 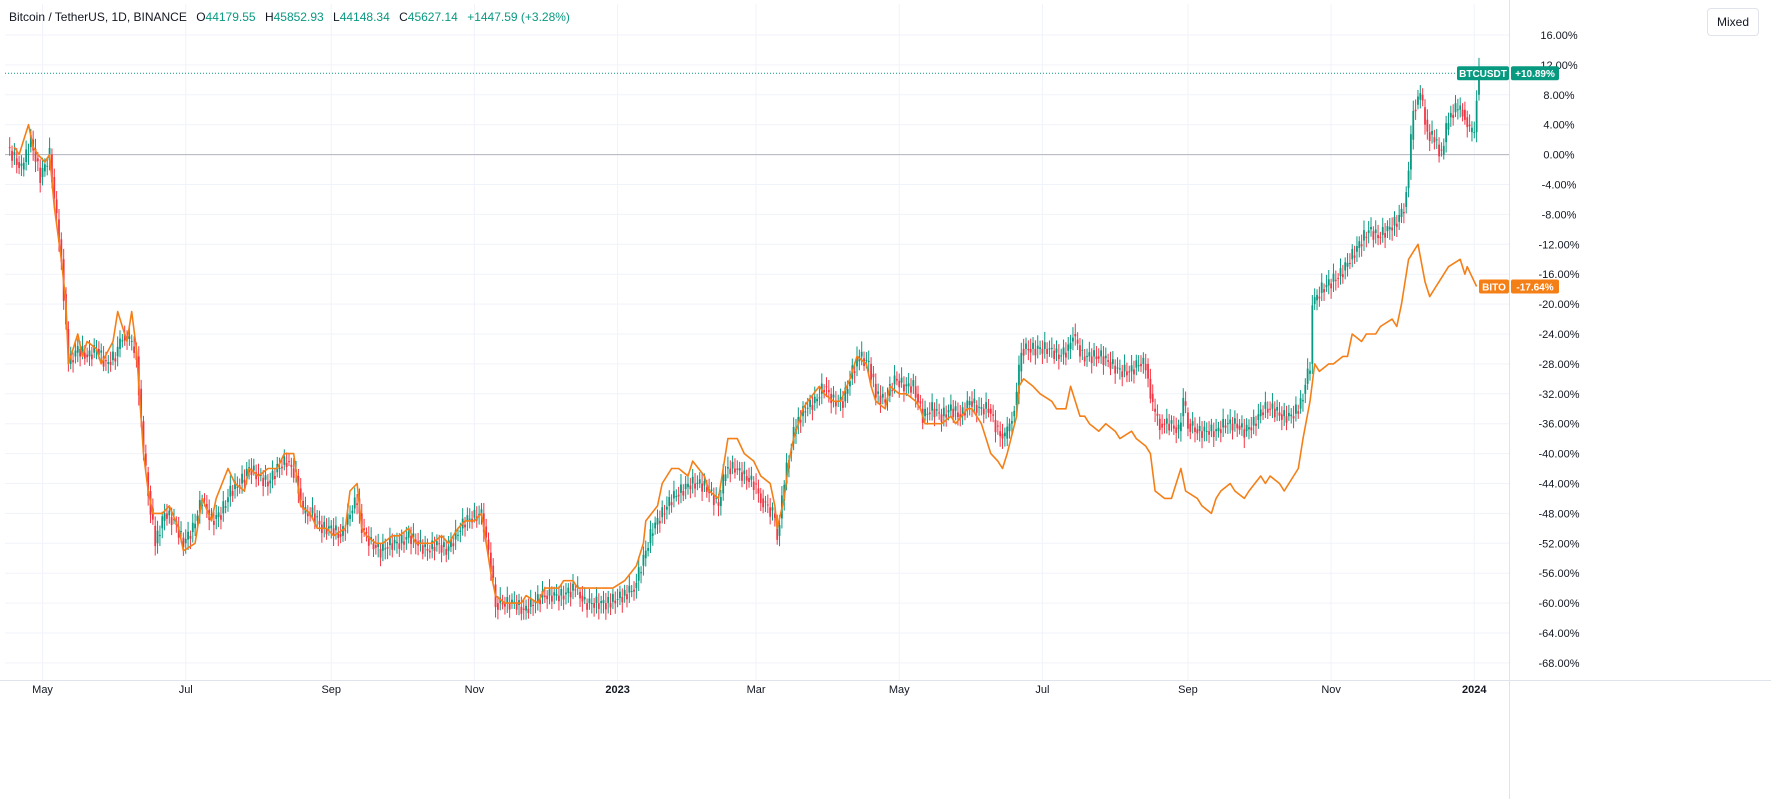 What do you see at coordinates (98, 17) in the screenshot?
I see `symbol-name: Bitcoin / TetherUS, 1D, BINANCE` at bounding box center [98, 17].